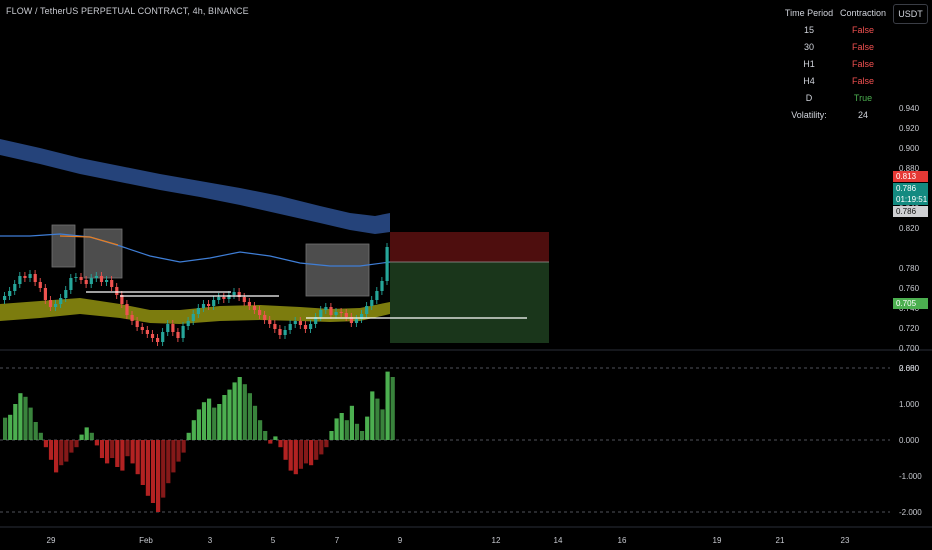 The height and width of the screenshot is (550, 932). I want to click on time-tick-label: 14, so click(558, 540).